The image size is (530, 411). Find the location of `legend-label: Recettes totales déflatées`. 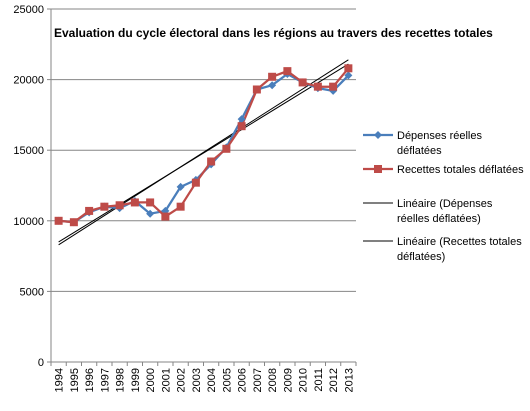

legend-label: Recettes totales déflatées is located at coordinates (460, 170).